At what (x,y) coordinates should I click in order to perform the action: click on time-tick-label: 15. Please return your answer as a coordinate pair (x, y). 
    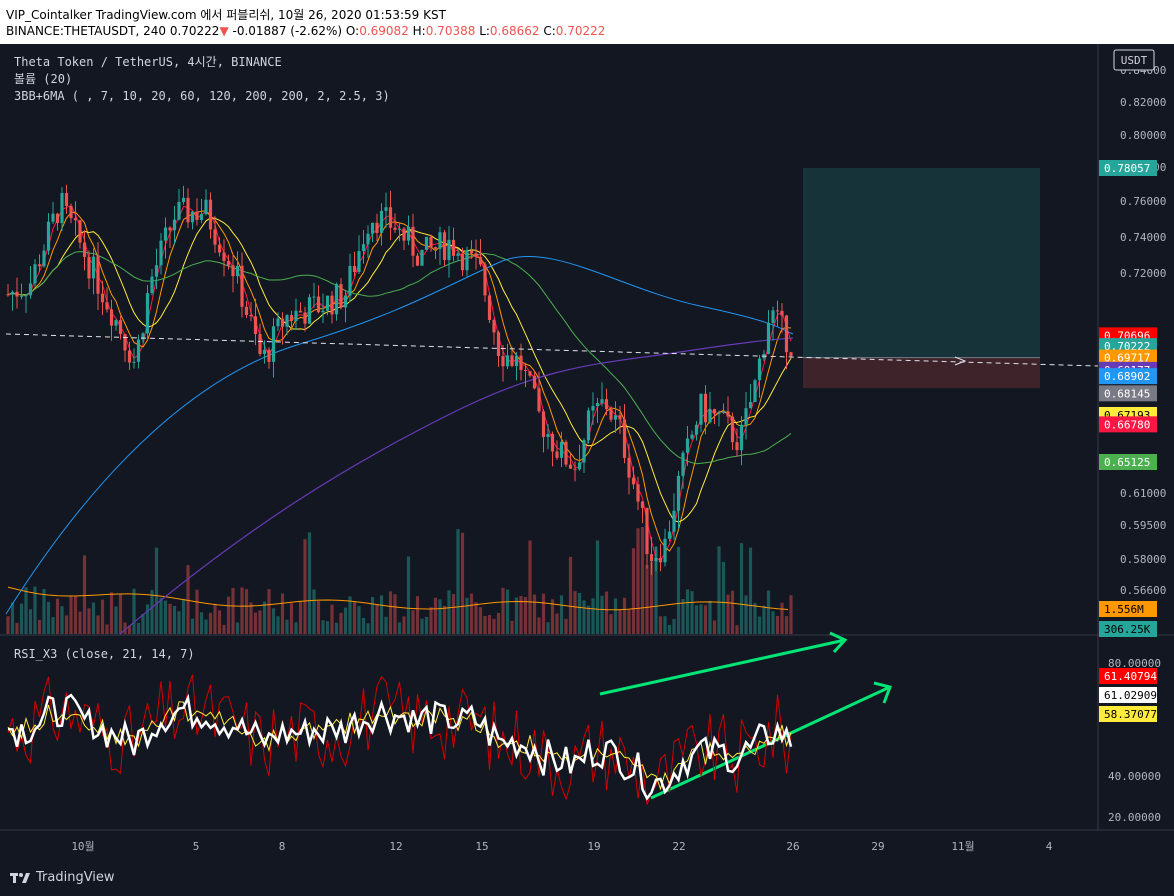
    Looking at the image, I should click on (481, 846).